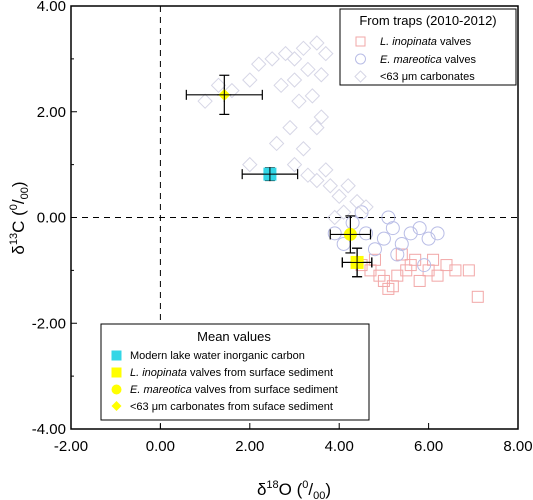 The image size is (533, 500). What do you see at coordinates (294, 489) in the screenshot?
I see `x-axis-title: δ18O (0/00)` at bounding box center [294, 489].